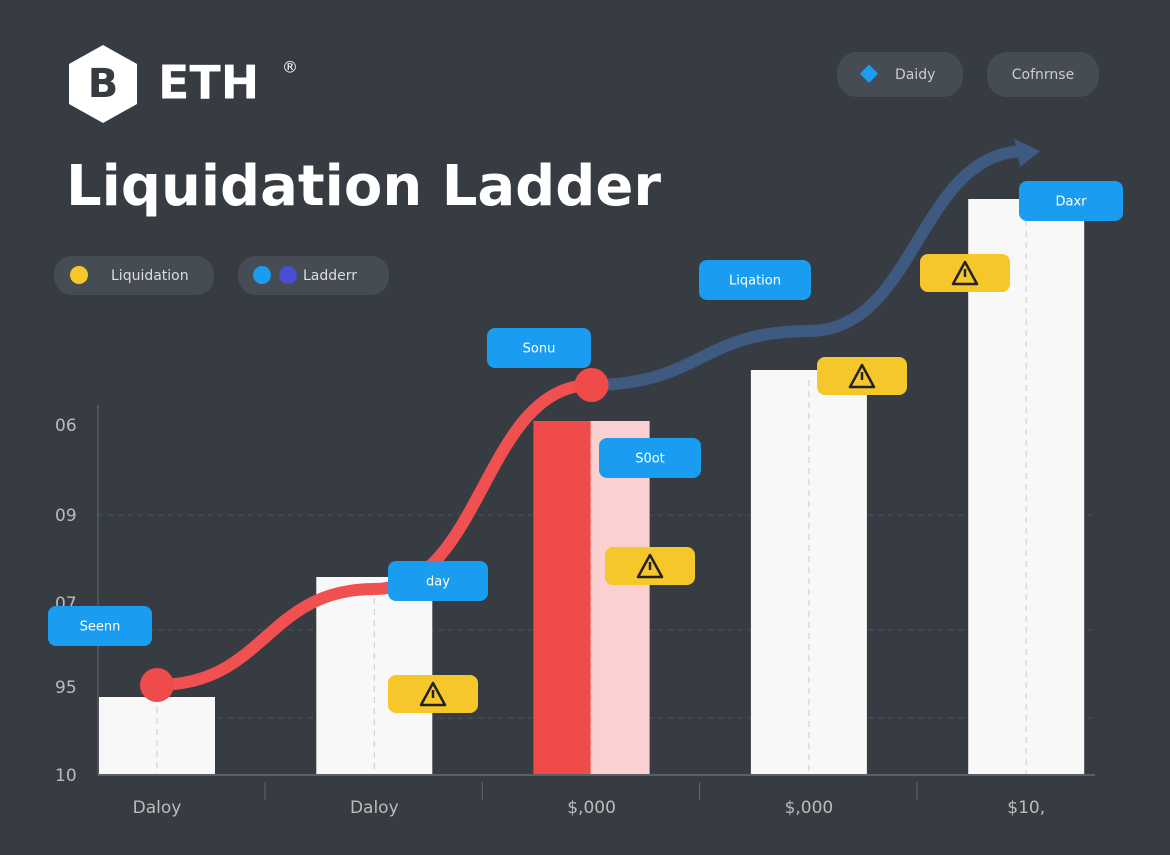  Describe the element at coordinates (562, 598) in the screenshot. I see `bar-highlight` at that location.